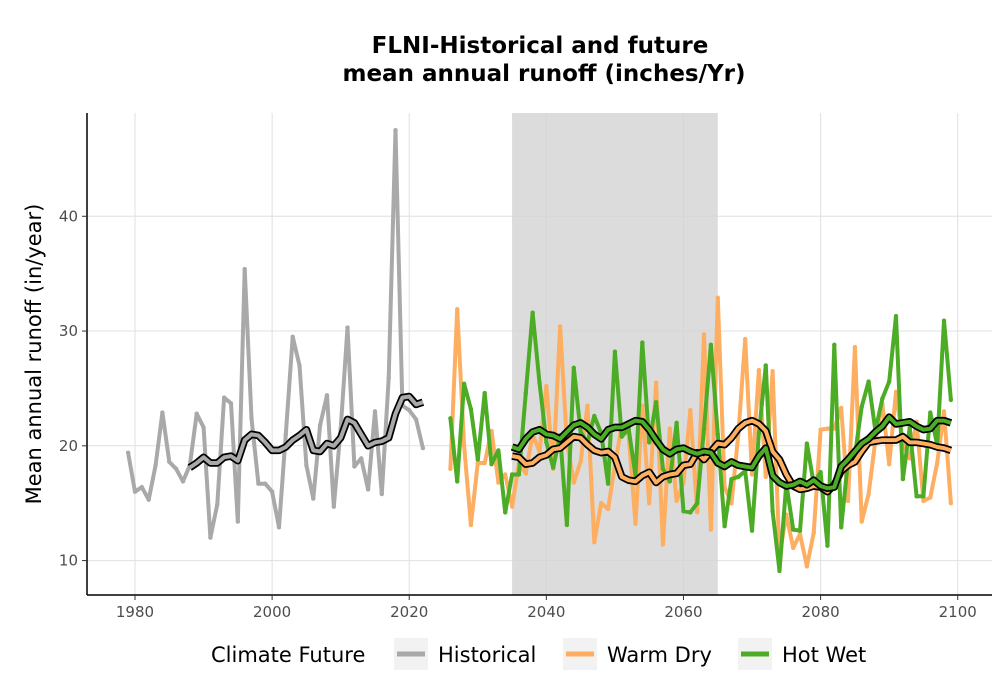 This screenshot has width=1000, height=700. I want to click on legend: Climate Future Historical Warm Dry Hot Wet, so click(538, 654).